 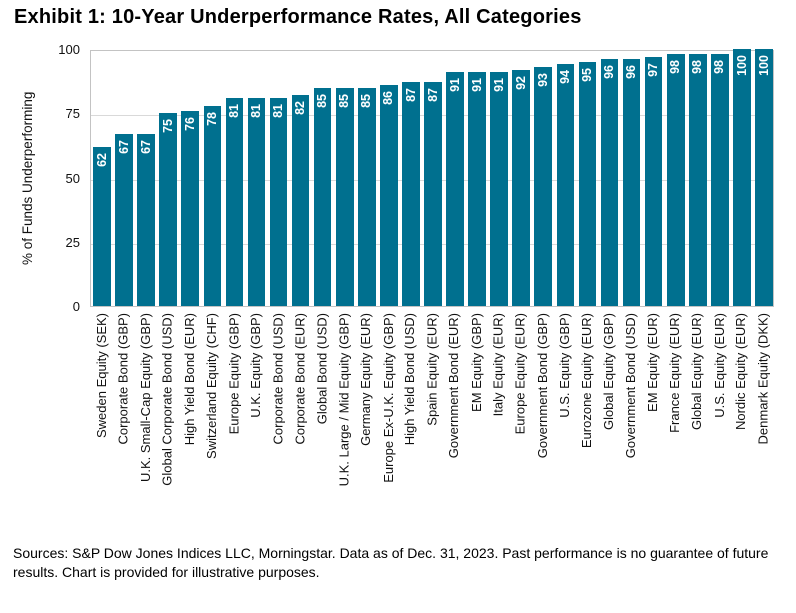 What do you see at coordinates (542, 79) in the screenshot?
I see `bar-value-text: 93` at bounding box center [542, 79].